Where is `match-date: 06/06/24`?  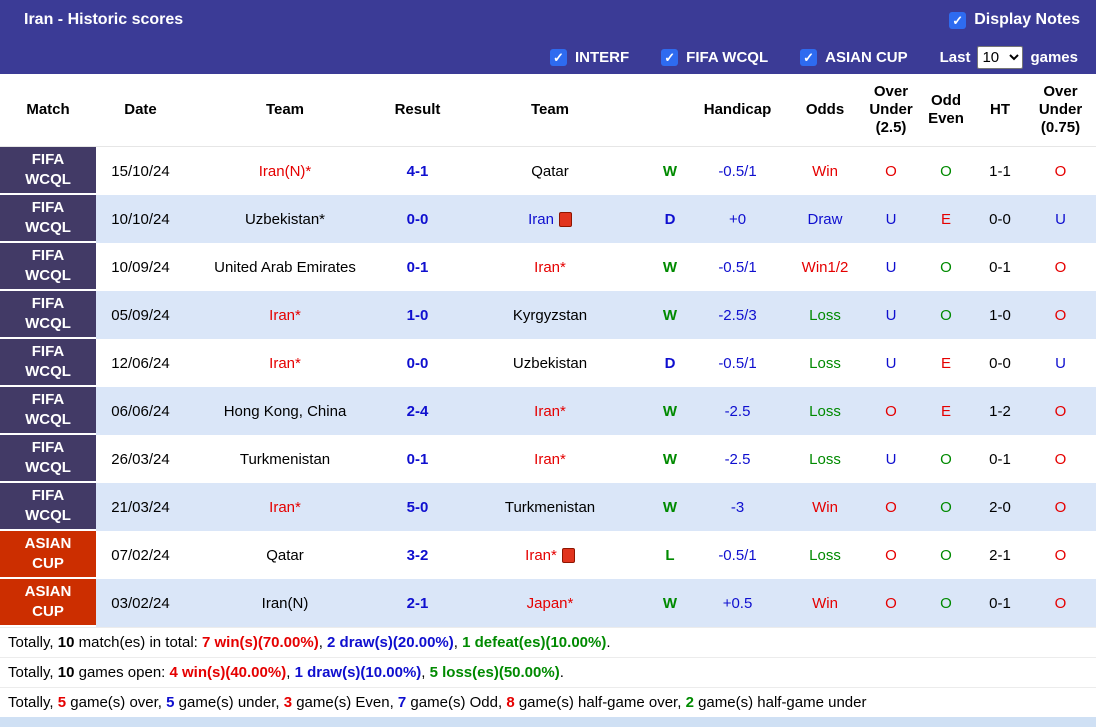
match-date: 06/06/24 is located at coordinates (140, 411).